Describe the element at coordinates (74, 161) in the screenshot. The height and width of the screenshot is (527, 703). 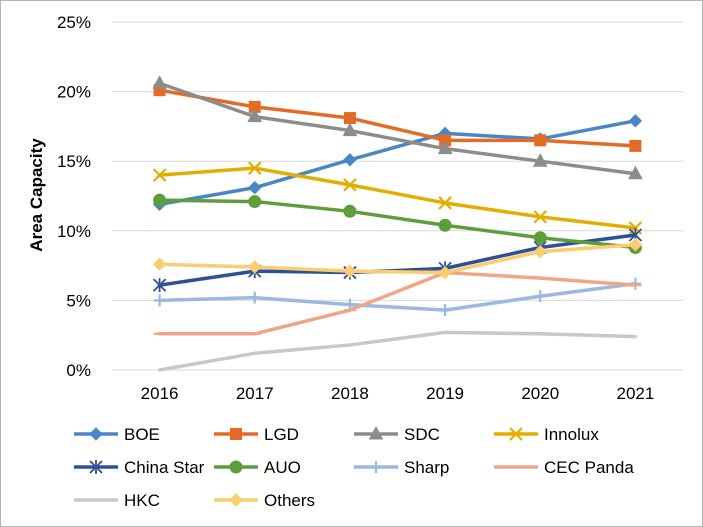
I see `y-tick-label: 15%` at that location.